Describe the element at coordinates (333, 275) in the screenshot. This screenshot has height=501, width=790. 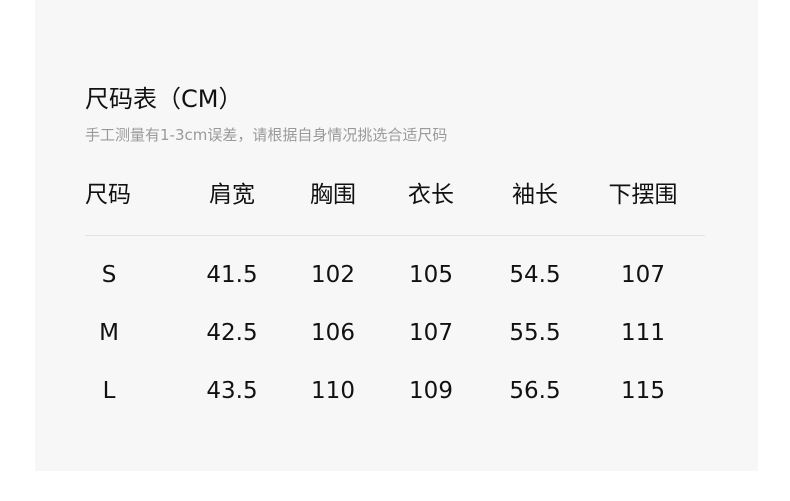
I see `table-cell: 102` at that location.